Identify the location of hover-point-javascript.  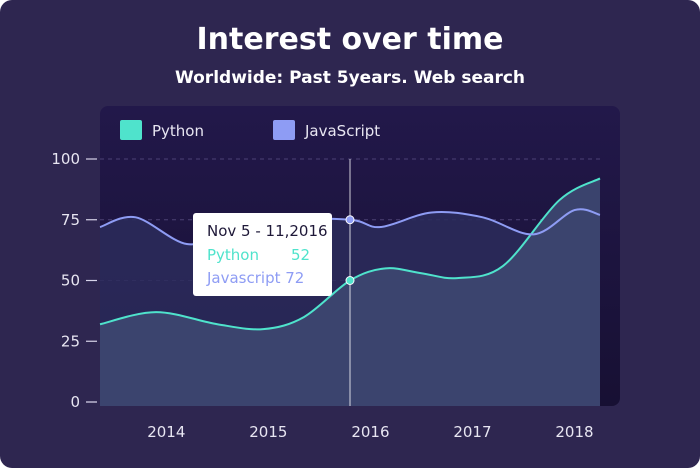
(350, 220).